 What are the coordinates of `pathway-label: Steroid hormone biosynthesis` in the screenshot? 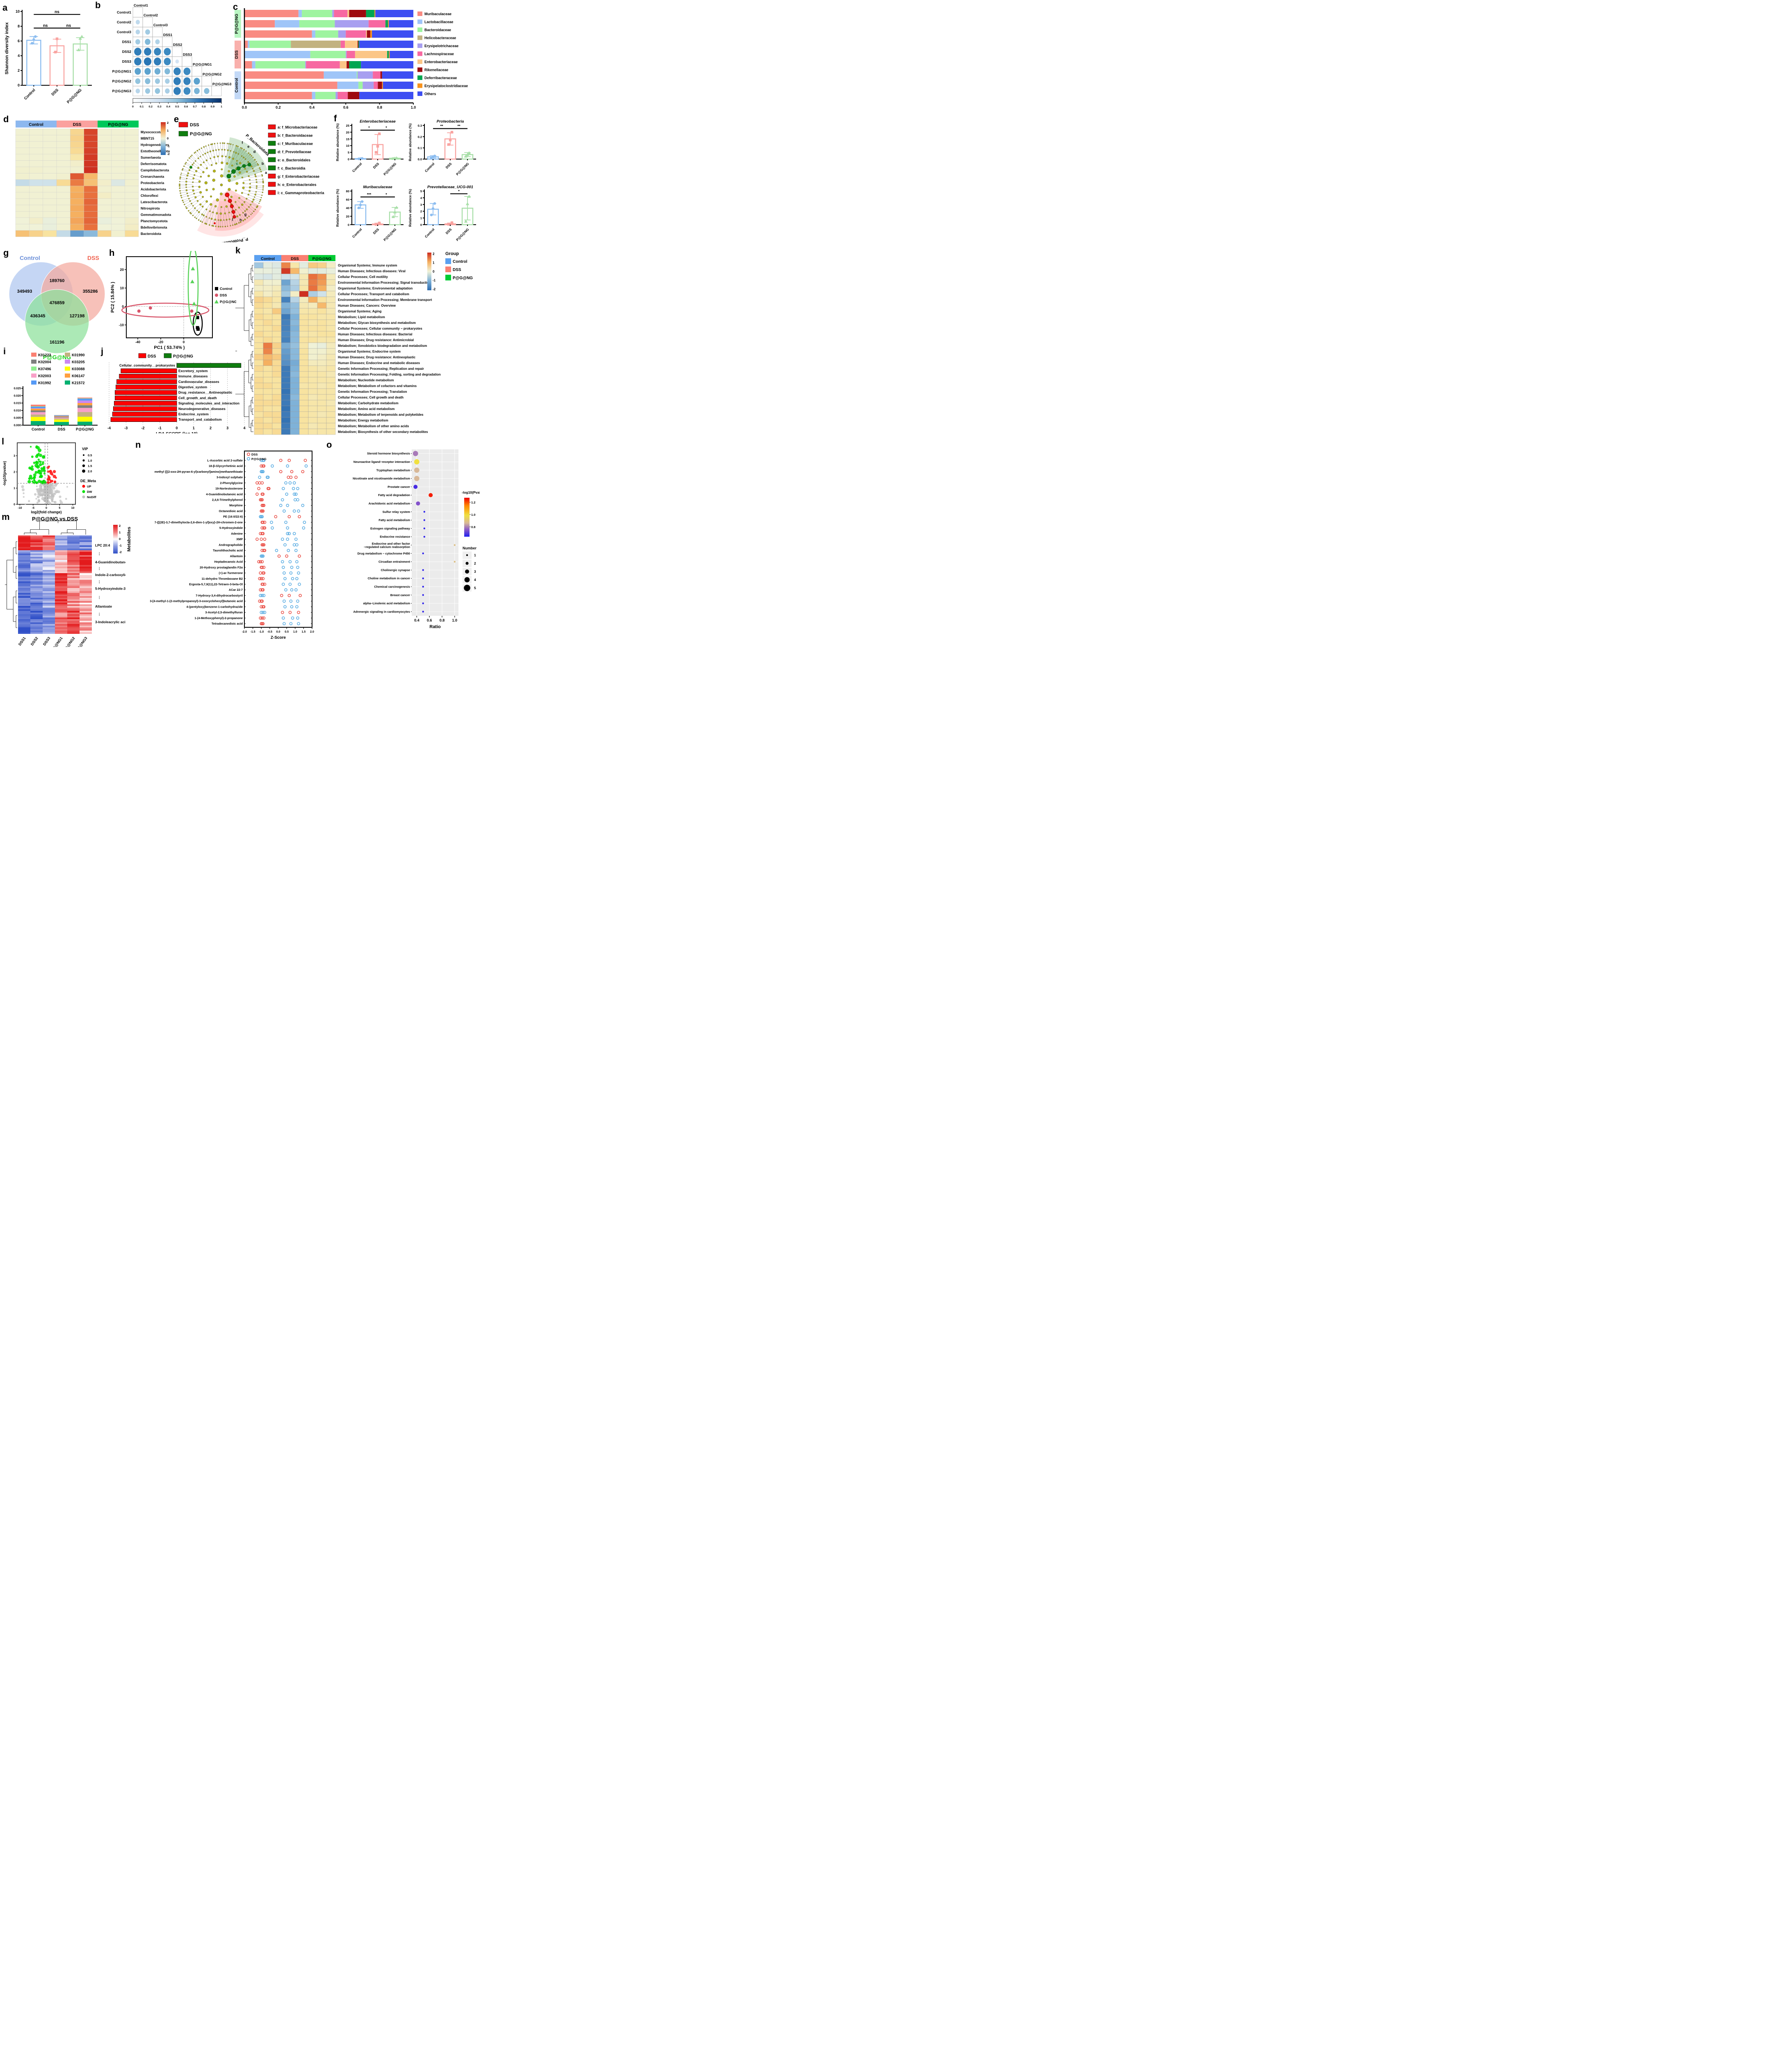 It's located at (388, 454).